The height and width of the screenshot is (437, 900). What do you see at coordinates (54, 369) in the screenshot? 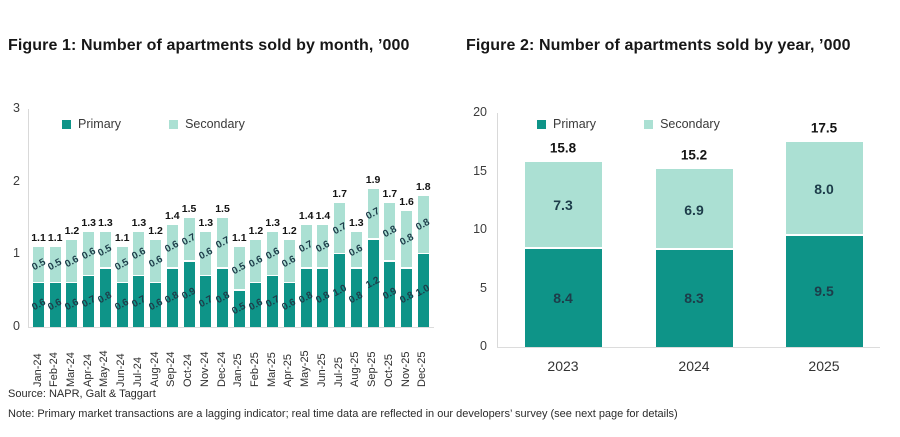
I see `x-axis-tick-label: Feb-24` at bounding box center [54, 369].